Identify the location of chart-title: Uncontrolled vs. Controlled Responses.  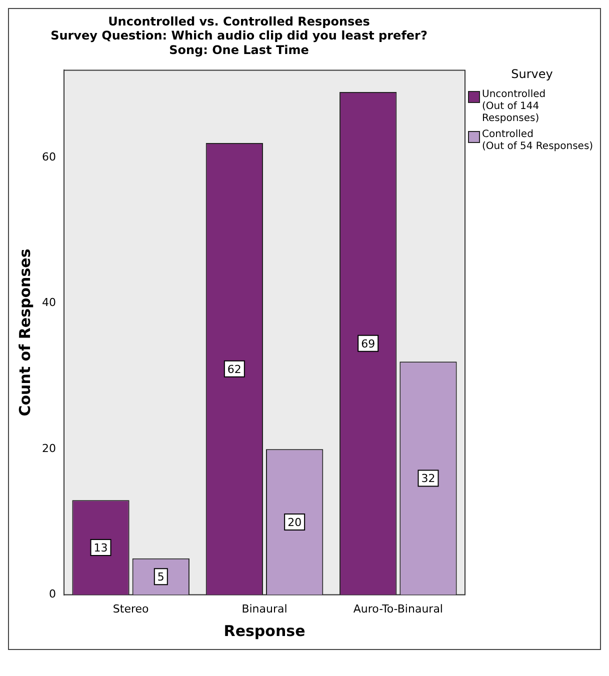
(239, 21).